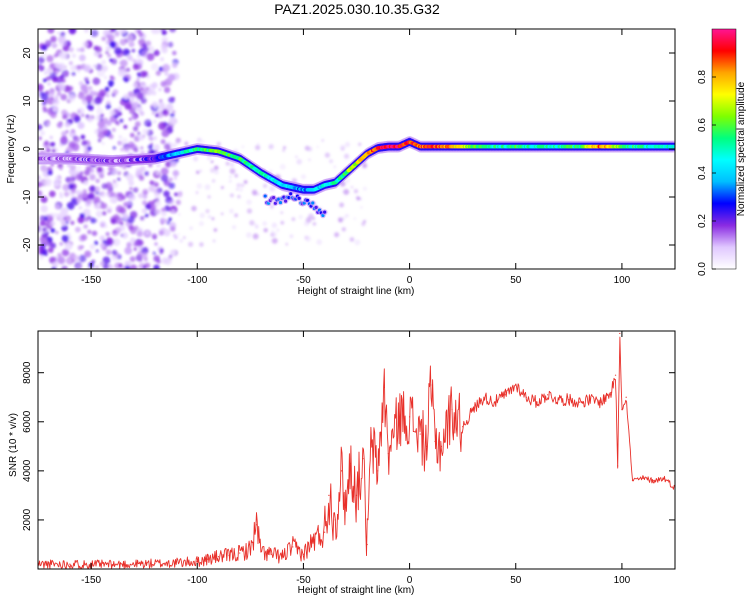  What do you see at coordinates (622, 280) in the screenshot?
I see `x-tick-label: 100` at bounding box center [622, 280].